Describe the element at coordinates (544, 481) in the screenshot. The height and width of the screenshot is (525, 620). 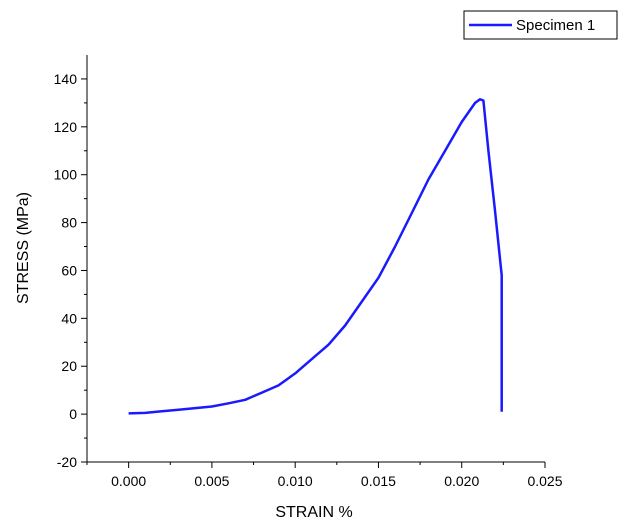
I see `x-tick-label: 0.025` at that location.